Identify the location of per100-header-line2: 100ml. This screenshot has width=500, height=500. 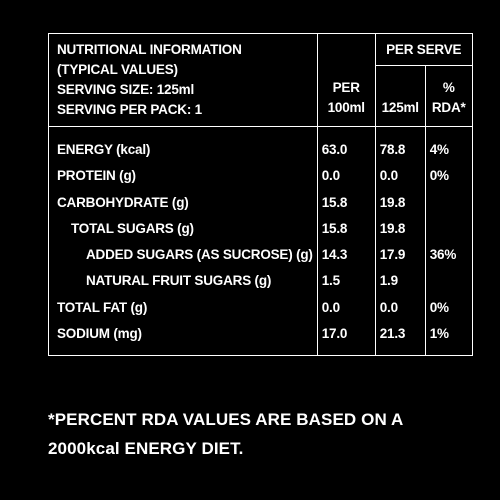
(346, 107).